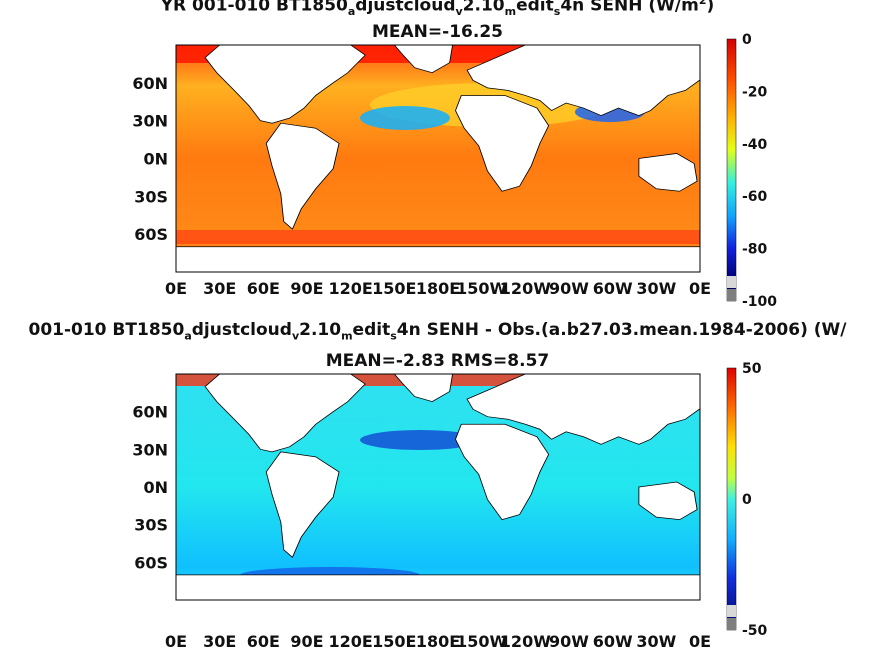 The width and height of the screenshot is (875, 656). What do you see at coordinates (755, 92) in the screenshot?
I see `colorbar-tick-label: -20` at bounding box center [755, 92].